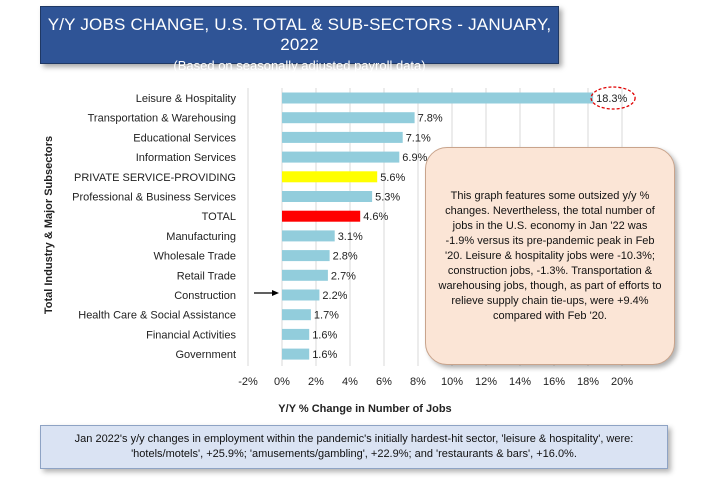  Describe the element at coordinates (248, 382) in the screenshot. I see `x-tick-label: -2%` at that location.